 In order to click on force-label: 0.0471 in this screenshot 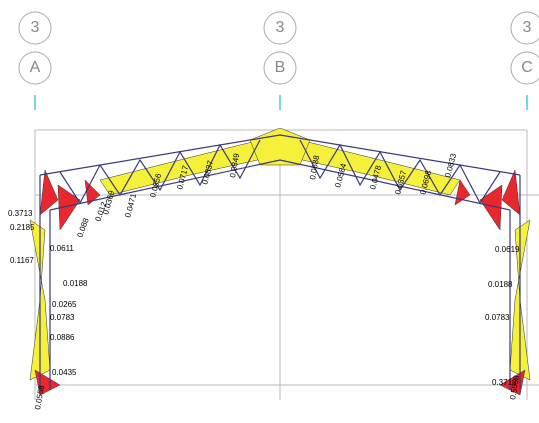, I will do `click(130, 205)`.